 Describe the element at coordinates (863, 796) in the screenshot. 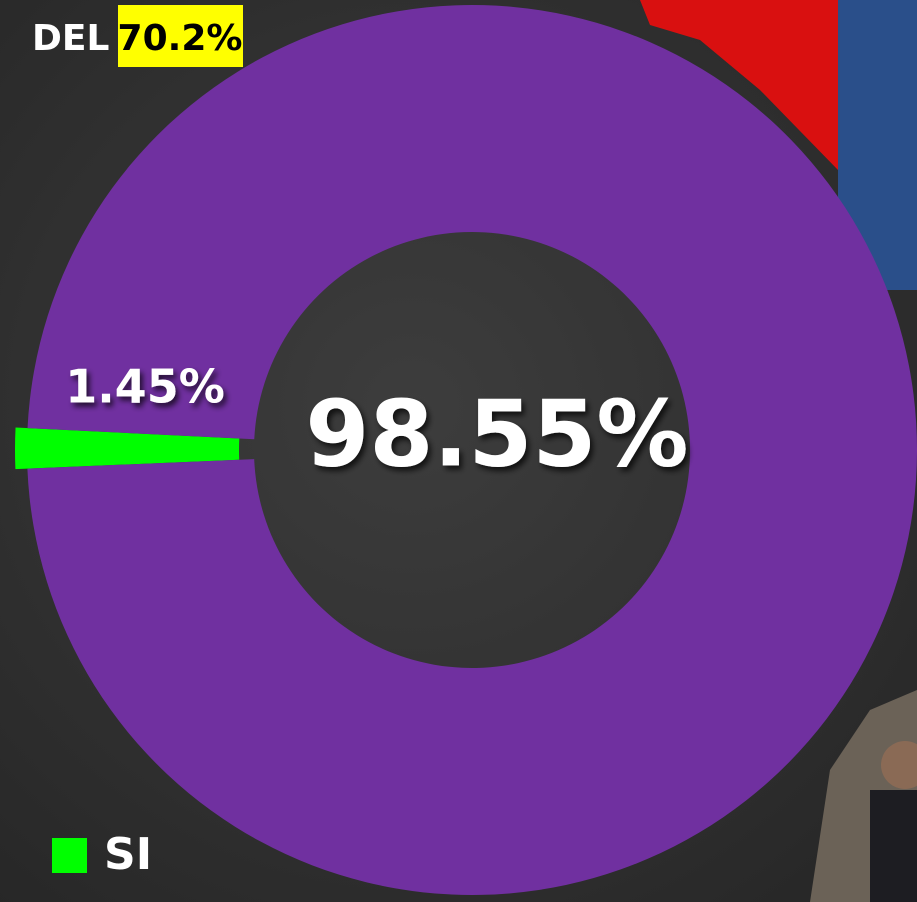

I see `decor-photo` at that location.